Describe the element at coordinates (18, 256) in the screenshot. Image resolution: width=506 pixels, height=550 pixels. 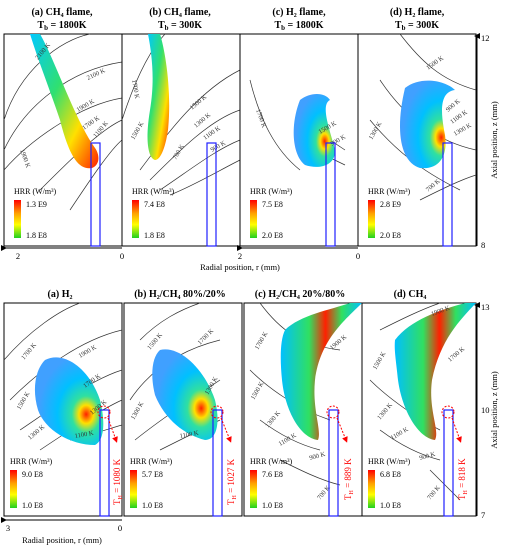
I see `top-x-tick-1: 2` at that location.